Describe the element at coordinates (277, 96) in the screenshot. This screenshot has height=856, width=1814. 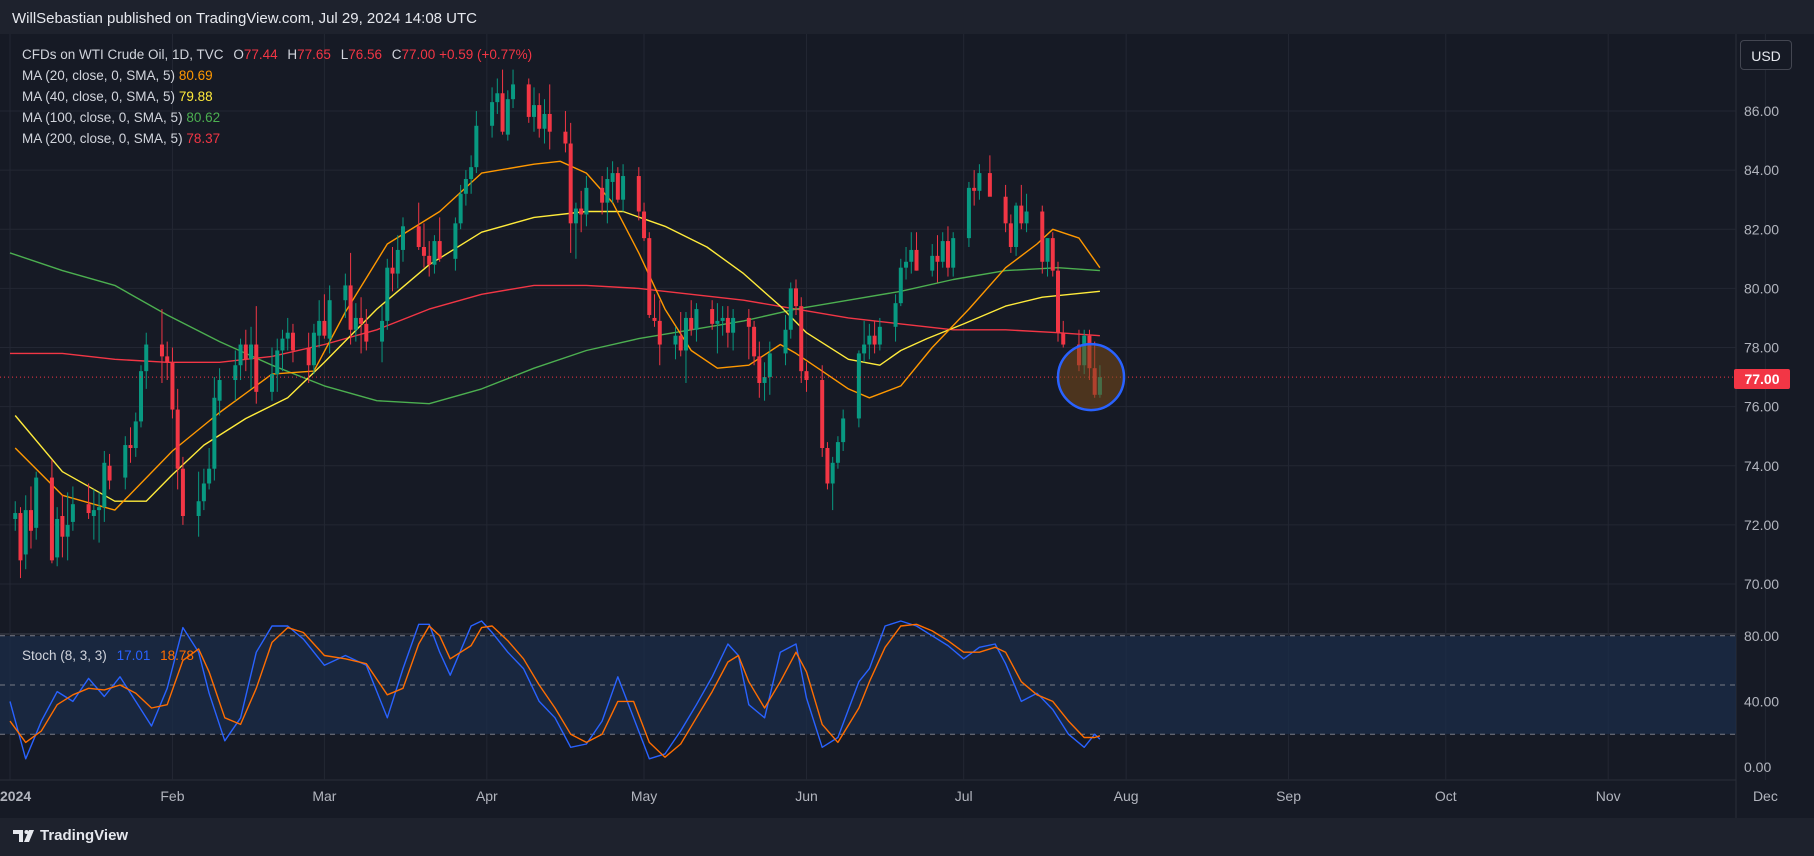
I see `ma40-legend: MA (40, close, 0, SMA, 5) 79.88` at that location.